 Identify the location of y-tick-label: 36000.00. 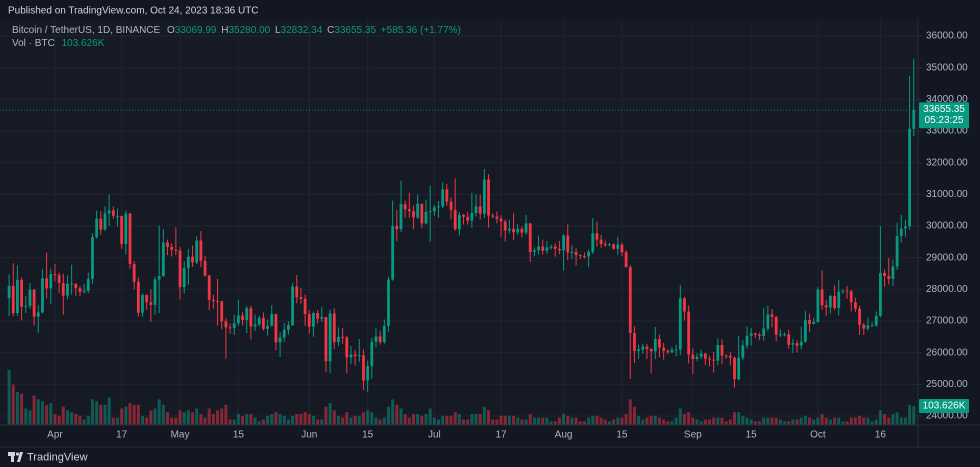
(947, 36).